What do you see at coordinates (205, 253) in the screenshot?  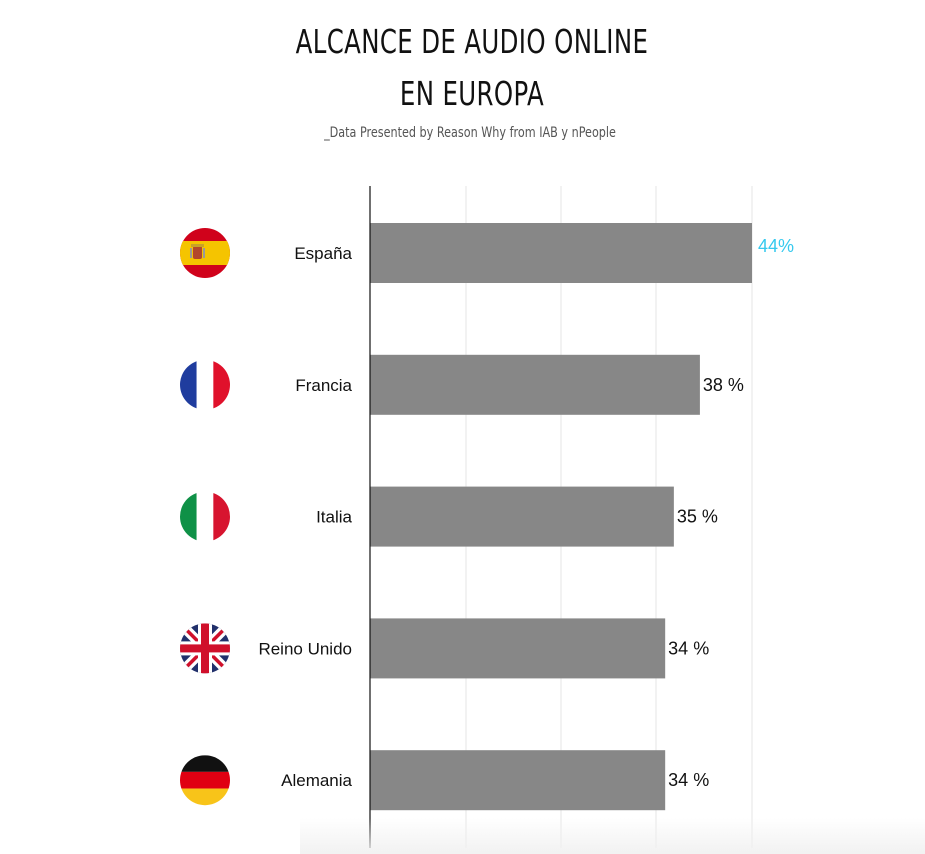 I see `flag-spain-icon` at bounding box center [205, 253].